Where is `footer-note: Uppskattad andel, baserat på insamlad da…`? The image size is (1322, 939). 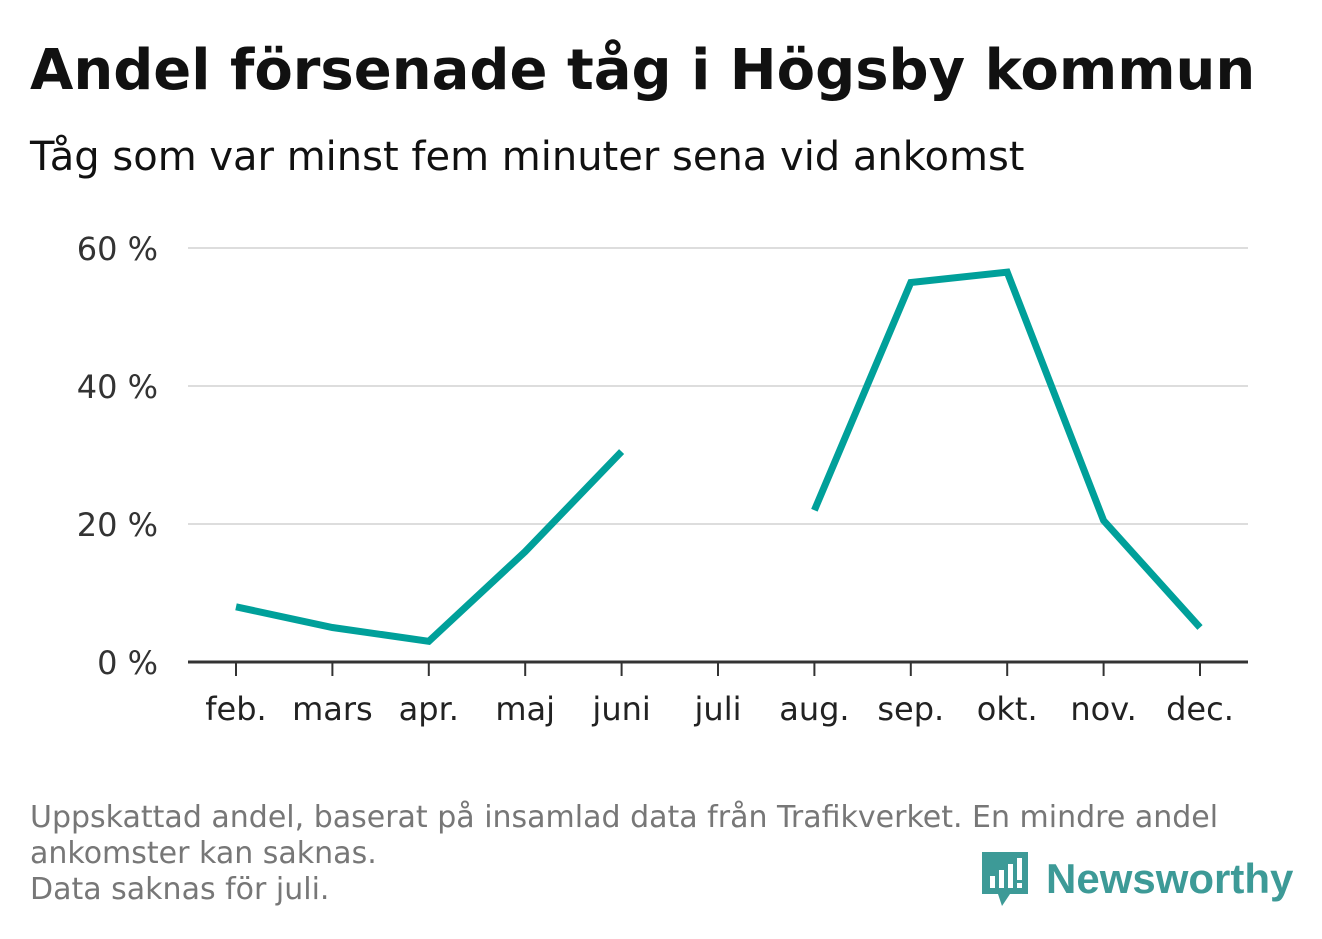
footer-note: Uppskattad andel, baserat på insamlad da… is located at coordinates (655, 854).